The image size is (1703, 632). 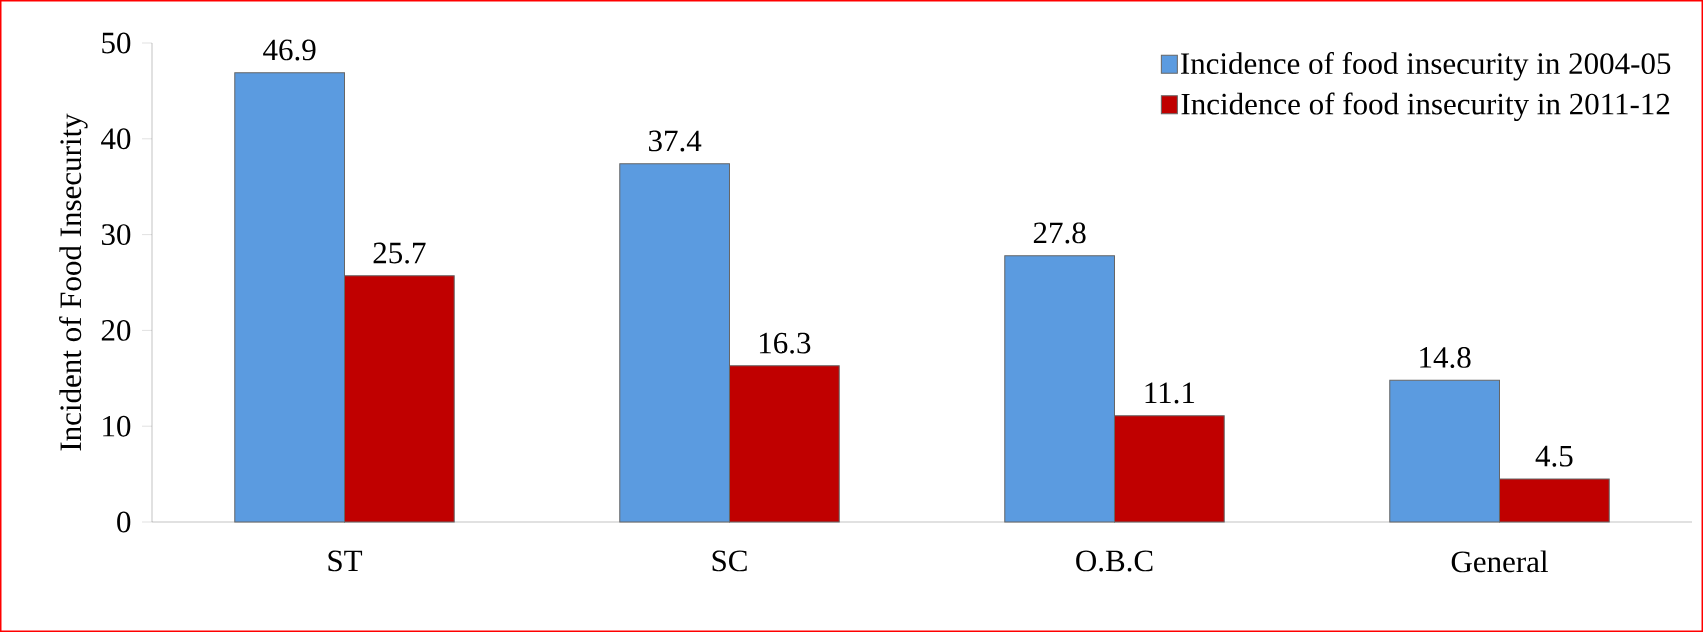 I want to click on data-label: 16.3, so click(x=785, y=343).